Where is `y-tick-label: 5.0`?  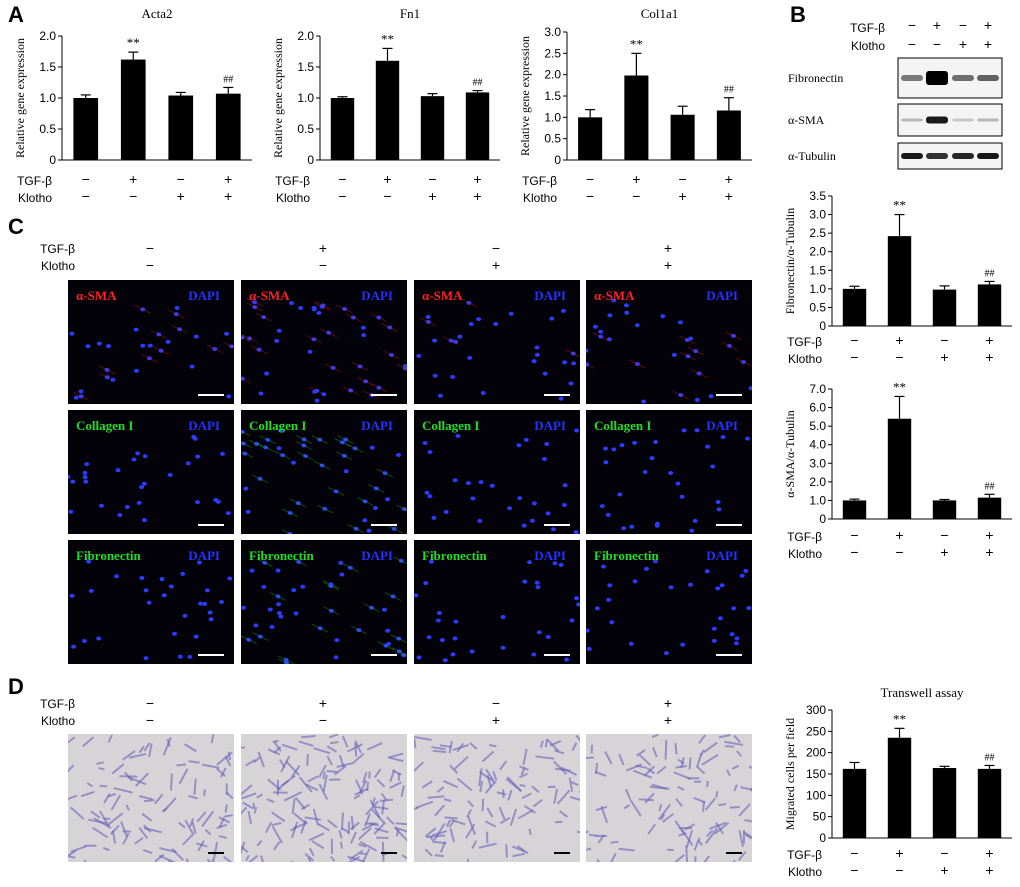
y-tick-label: 5.0 is located at coordinates (817, 426).